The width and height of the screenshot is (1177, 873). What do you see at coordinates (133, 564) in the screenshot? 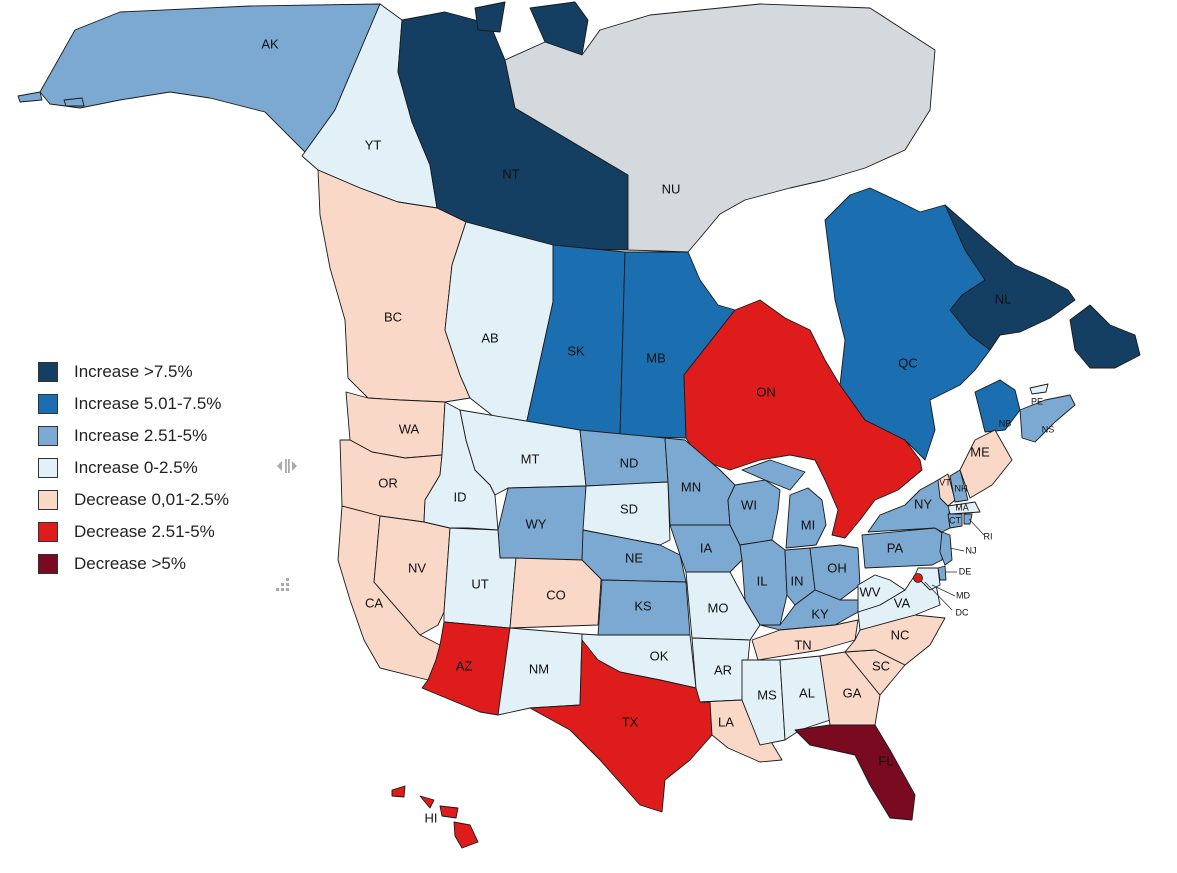
I see `legend-item: Decrease >5%` at bounding box center [133, 564].